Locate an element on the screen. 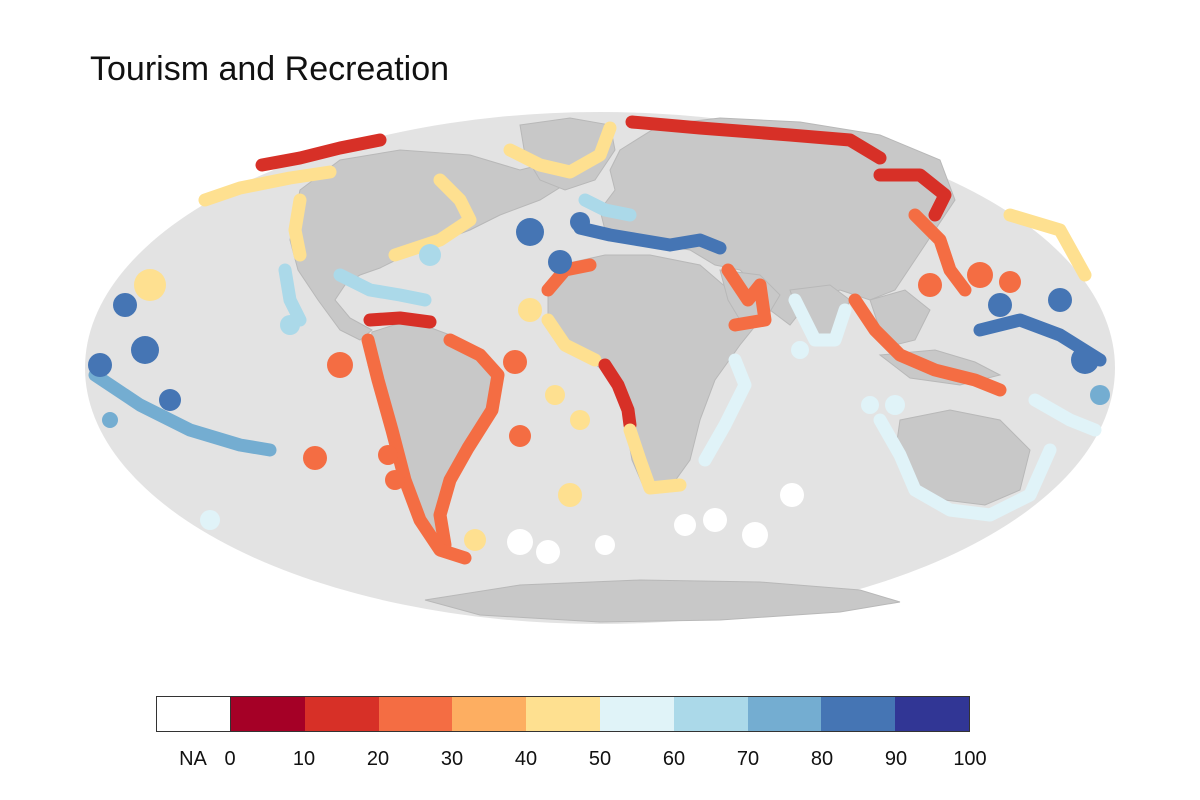 This screenshot has width=1200, height=800. legend-tick-10: 10 is located at coordinates (304, 759).